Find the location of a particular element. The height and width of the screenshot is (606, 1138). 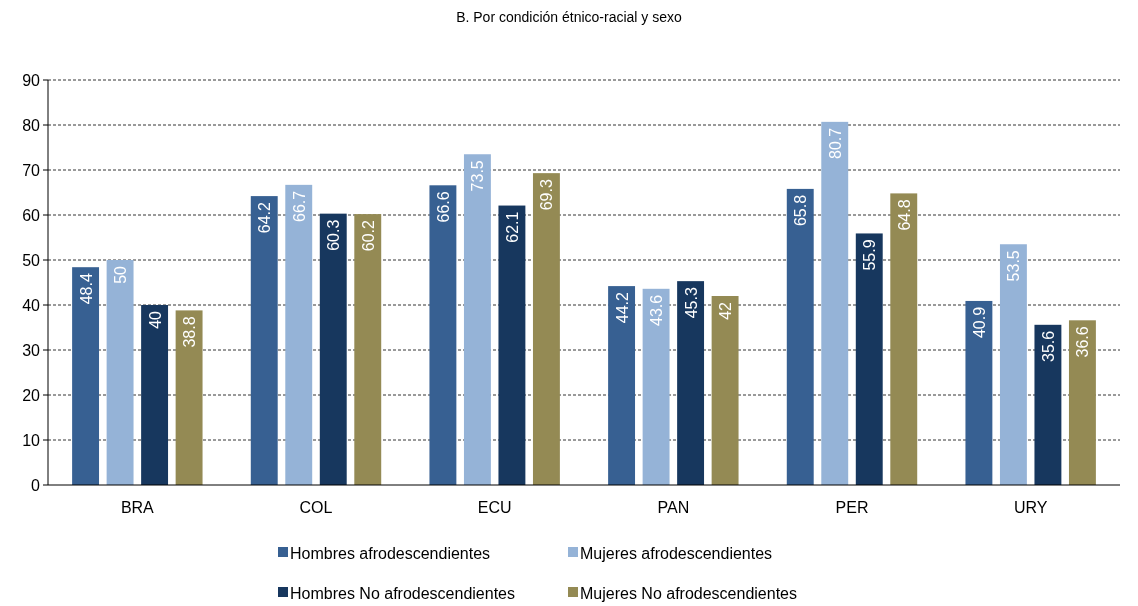

y-tick-label: 40 is located at coordinates (31, 305).